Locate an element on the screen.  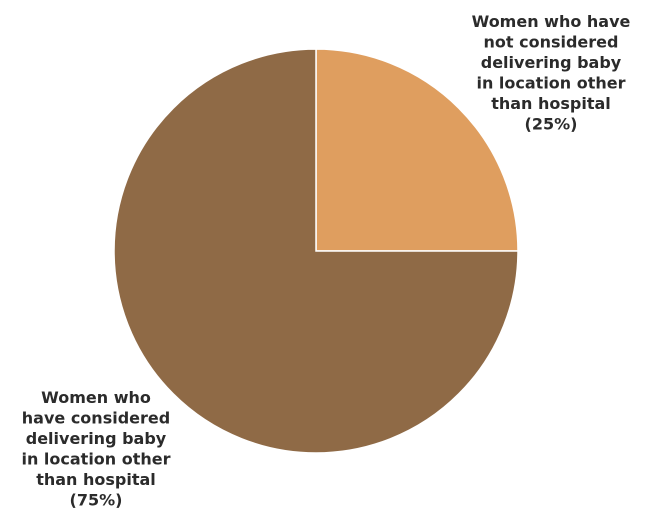
pie-slice-label-line: have considered is located at coordinates (96, 418).